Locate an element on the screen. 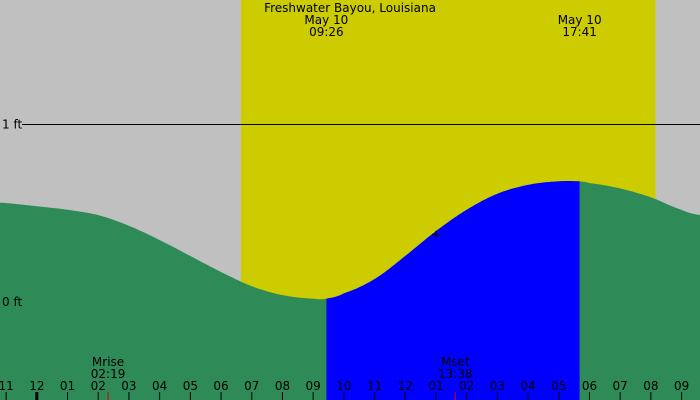 This screenshot has height=400, width=700. current-time-marker is located at coordinates (435, 234).